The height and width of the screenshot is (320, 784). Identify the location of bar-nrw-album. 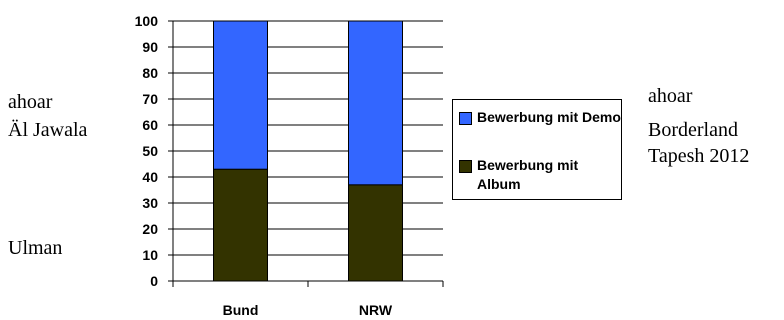
(375, 233).